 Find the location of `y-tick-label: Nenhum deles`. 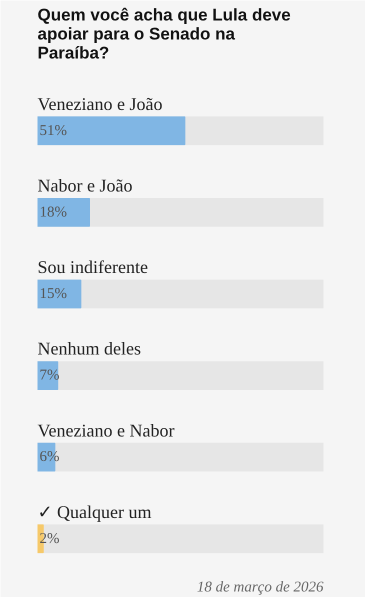

y-tick-label: Nenhum deles is located at coordinates (89, 348).